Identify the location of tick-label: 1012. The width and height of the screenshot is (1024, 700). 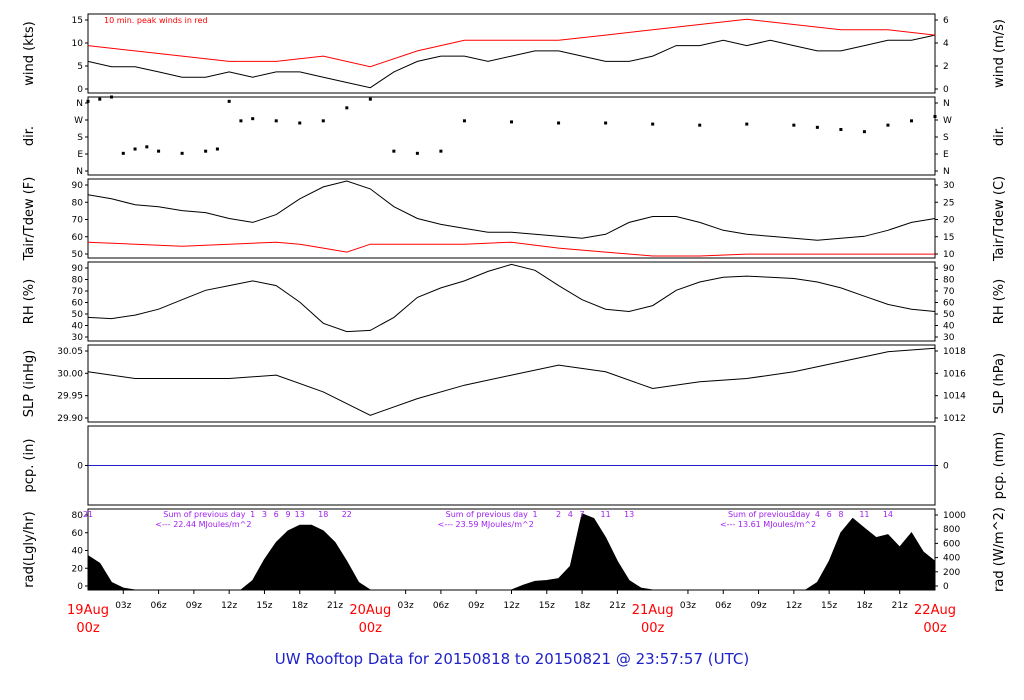
(954, 419).